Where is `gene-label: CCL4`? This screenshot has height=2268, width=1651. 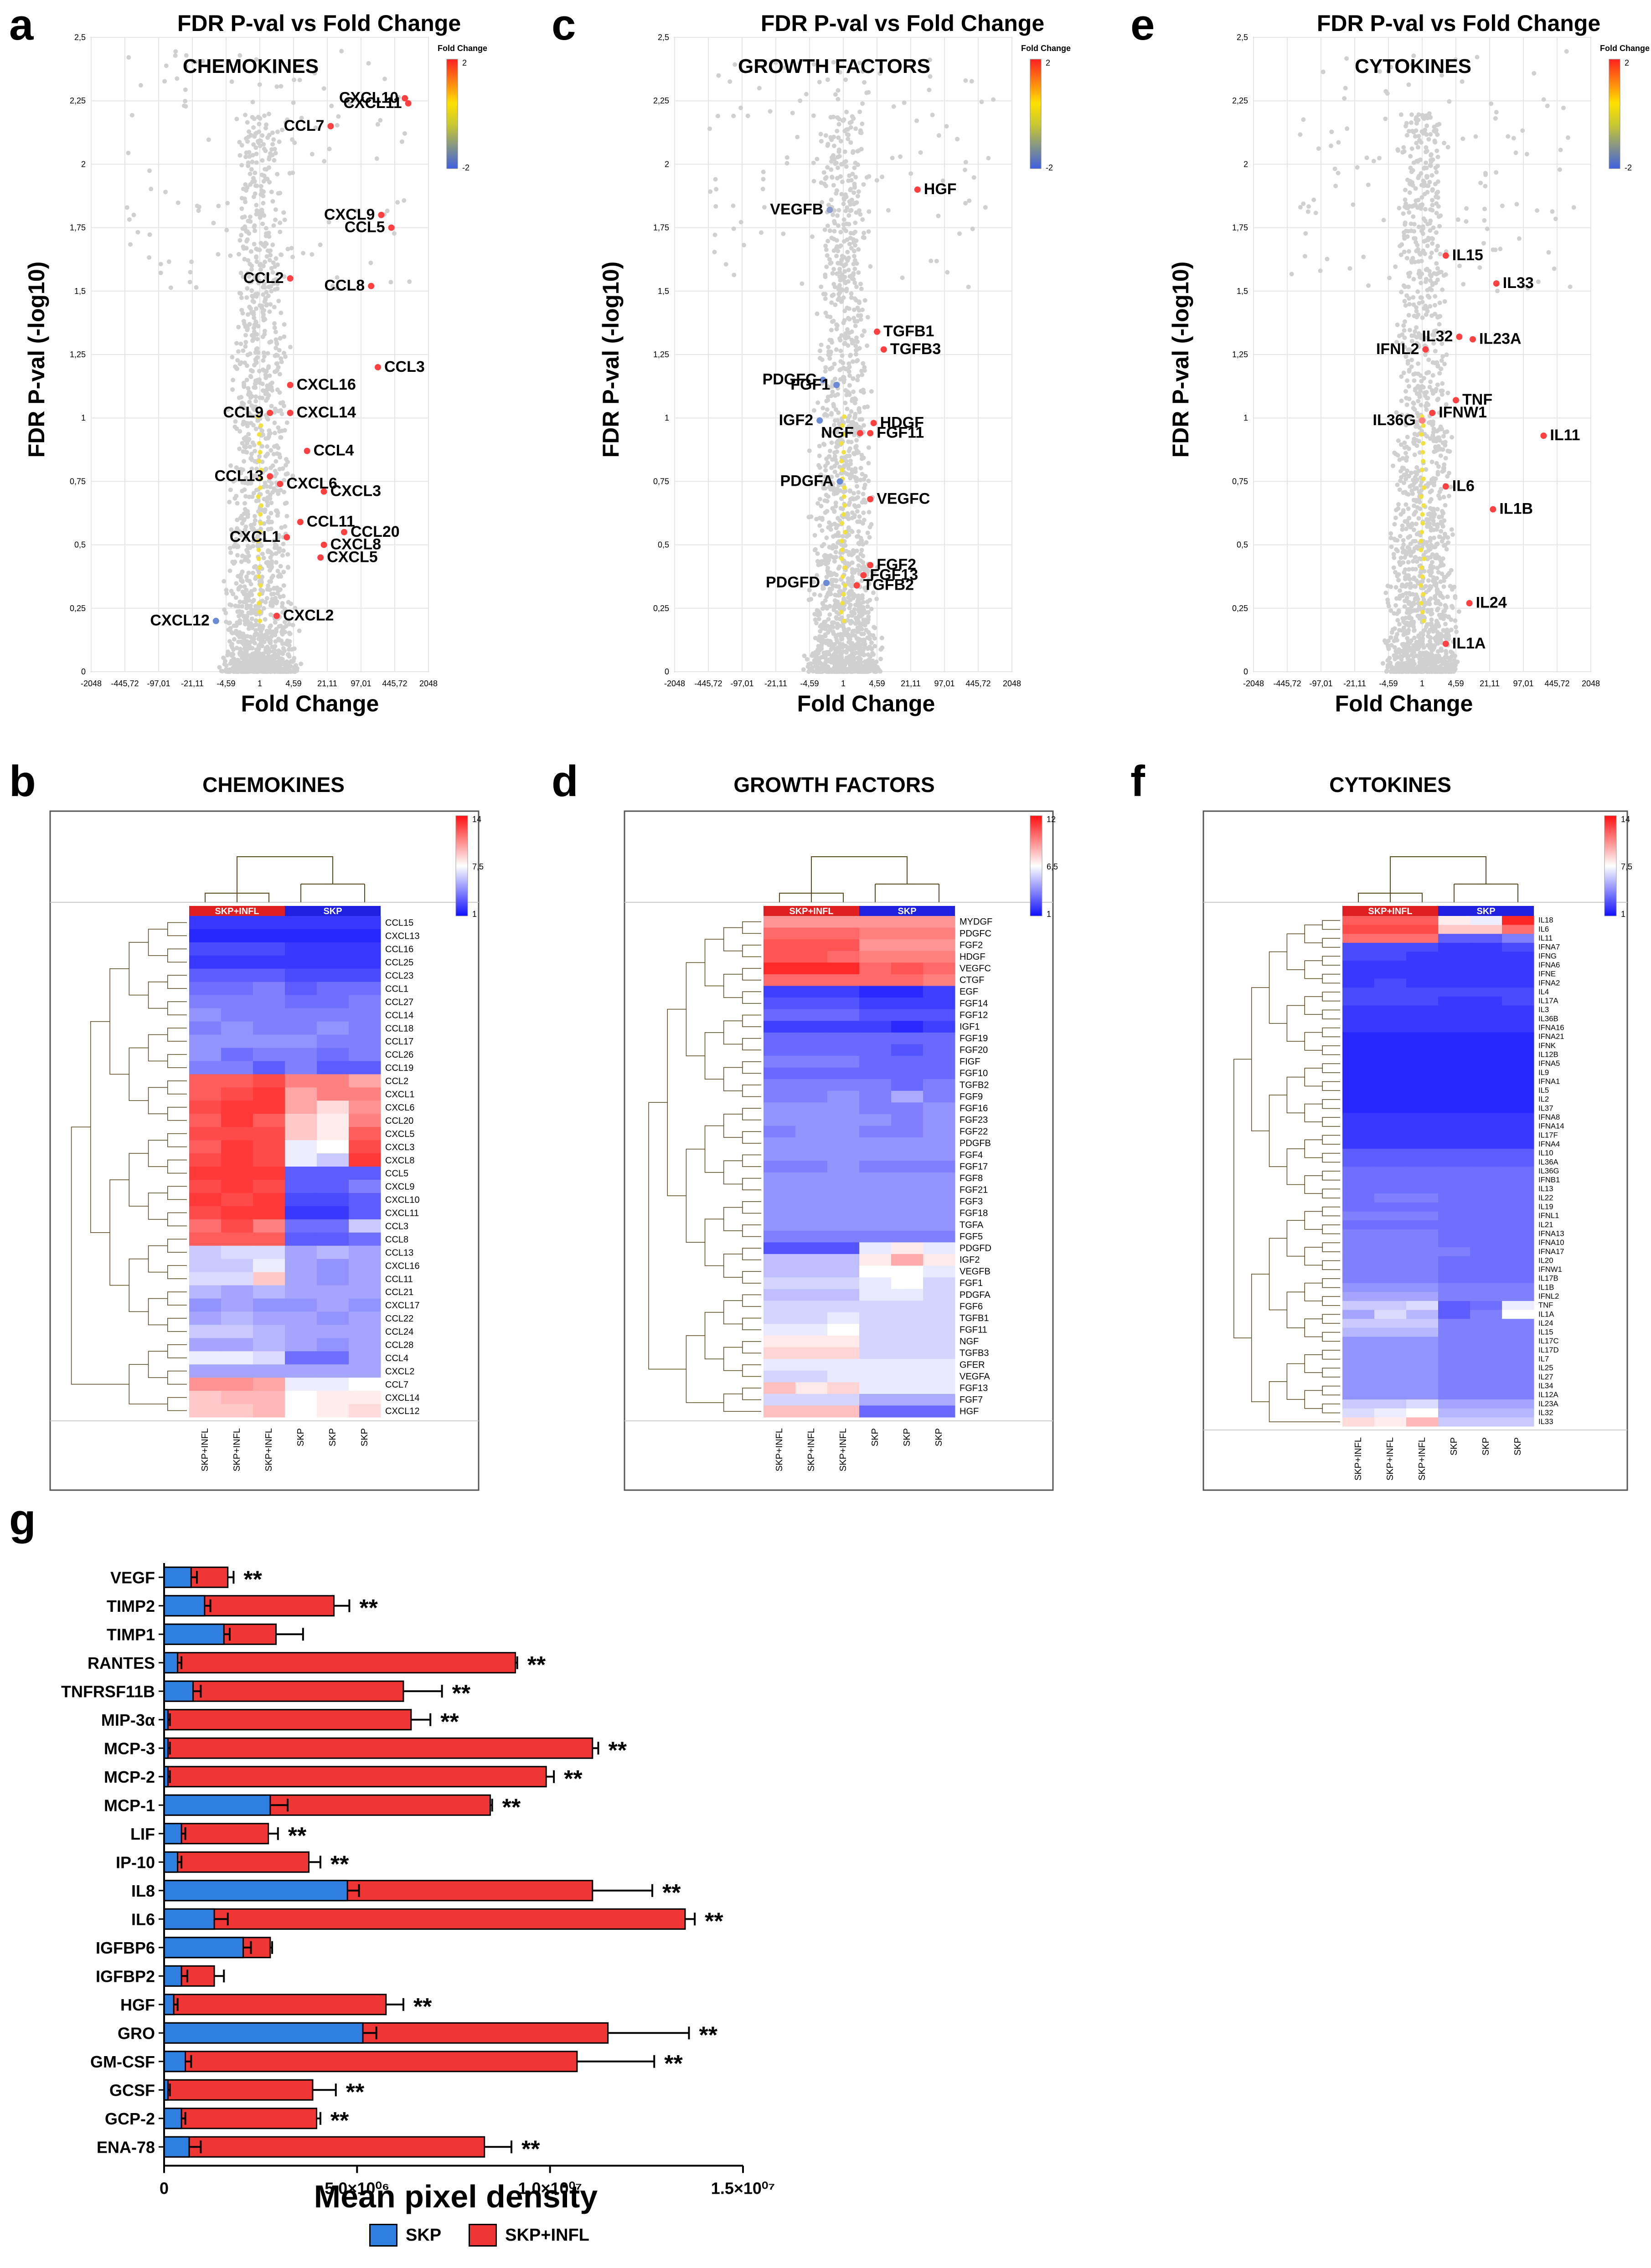
gene-label: CCL4 is located at coordinates (334, 450).